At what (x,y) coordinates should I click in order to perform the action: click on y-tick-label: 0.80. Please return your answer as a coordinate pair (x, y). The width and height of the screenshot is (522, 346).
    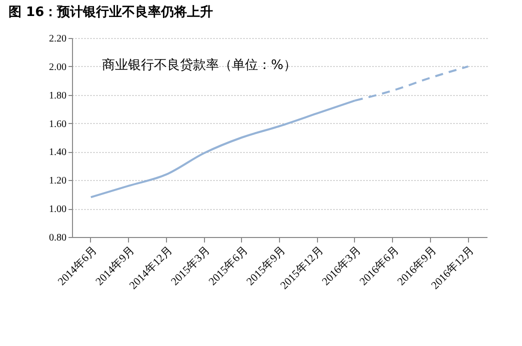
    Looking at the image, I should click on (57, 238).